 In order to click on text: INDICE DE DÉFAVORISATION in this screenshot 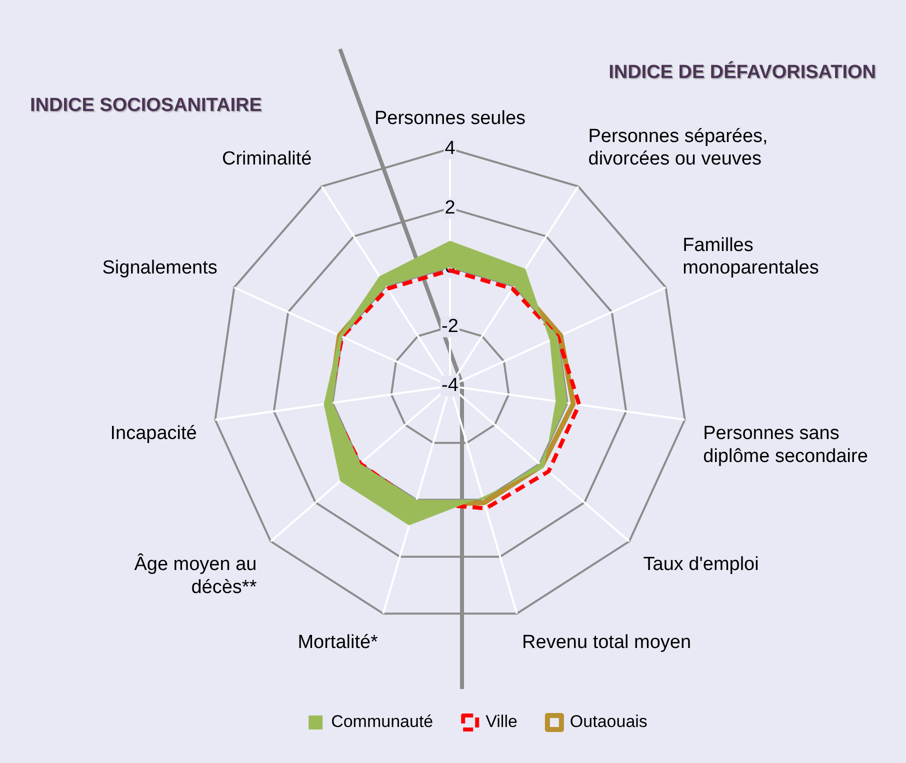, I will do `click(742, 73)`.